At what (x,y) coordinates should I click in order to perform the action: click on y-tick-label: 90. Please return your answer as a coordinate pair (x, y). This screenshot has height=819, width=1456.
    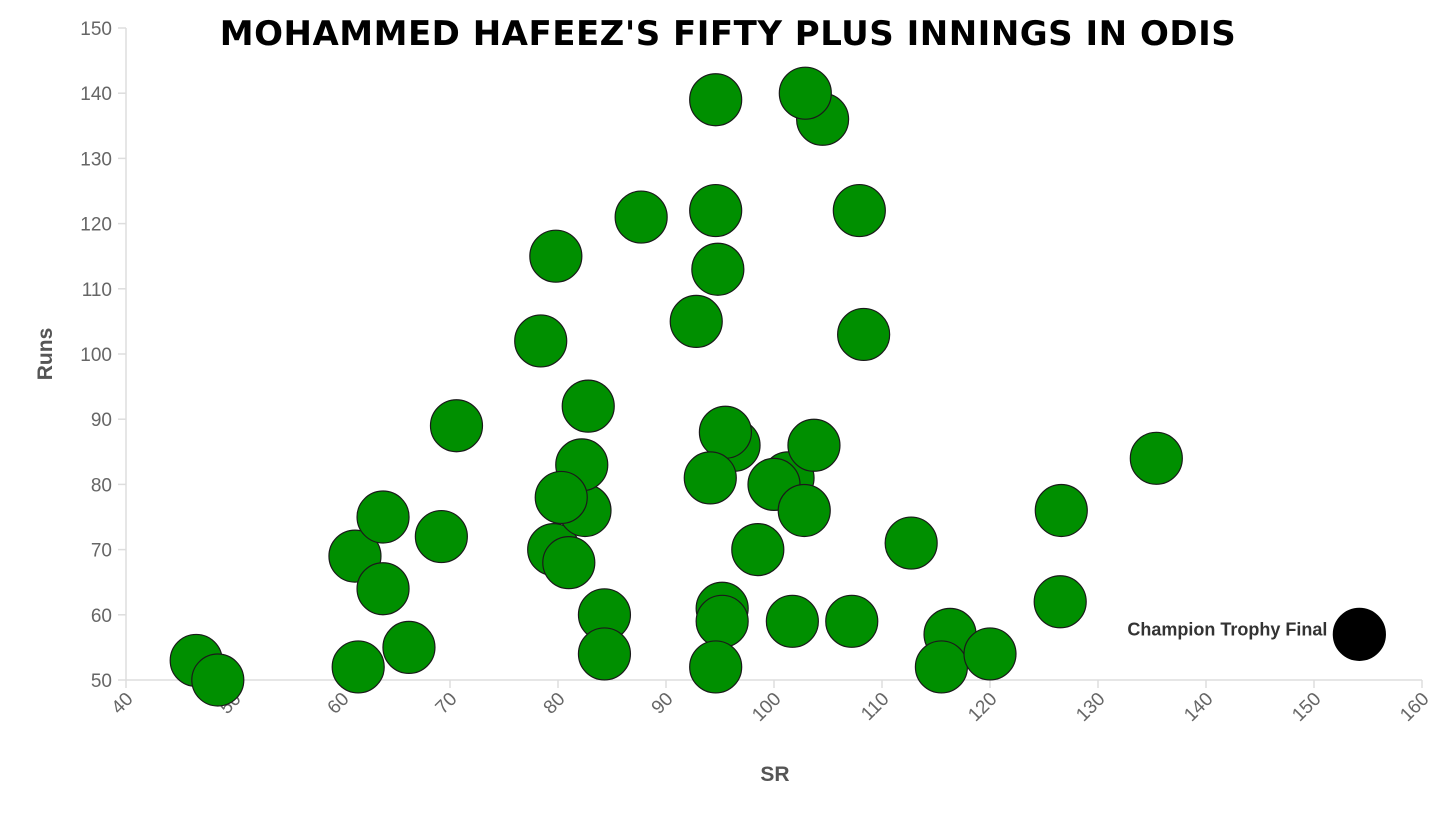
    Looking at the image, I should click on (101, 420).